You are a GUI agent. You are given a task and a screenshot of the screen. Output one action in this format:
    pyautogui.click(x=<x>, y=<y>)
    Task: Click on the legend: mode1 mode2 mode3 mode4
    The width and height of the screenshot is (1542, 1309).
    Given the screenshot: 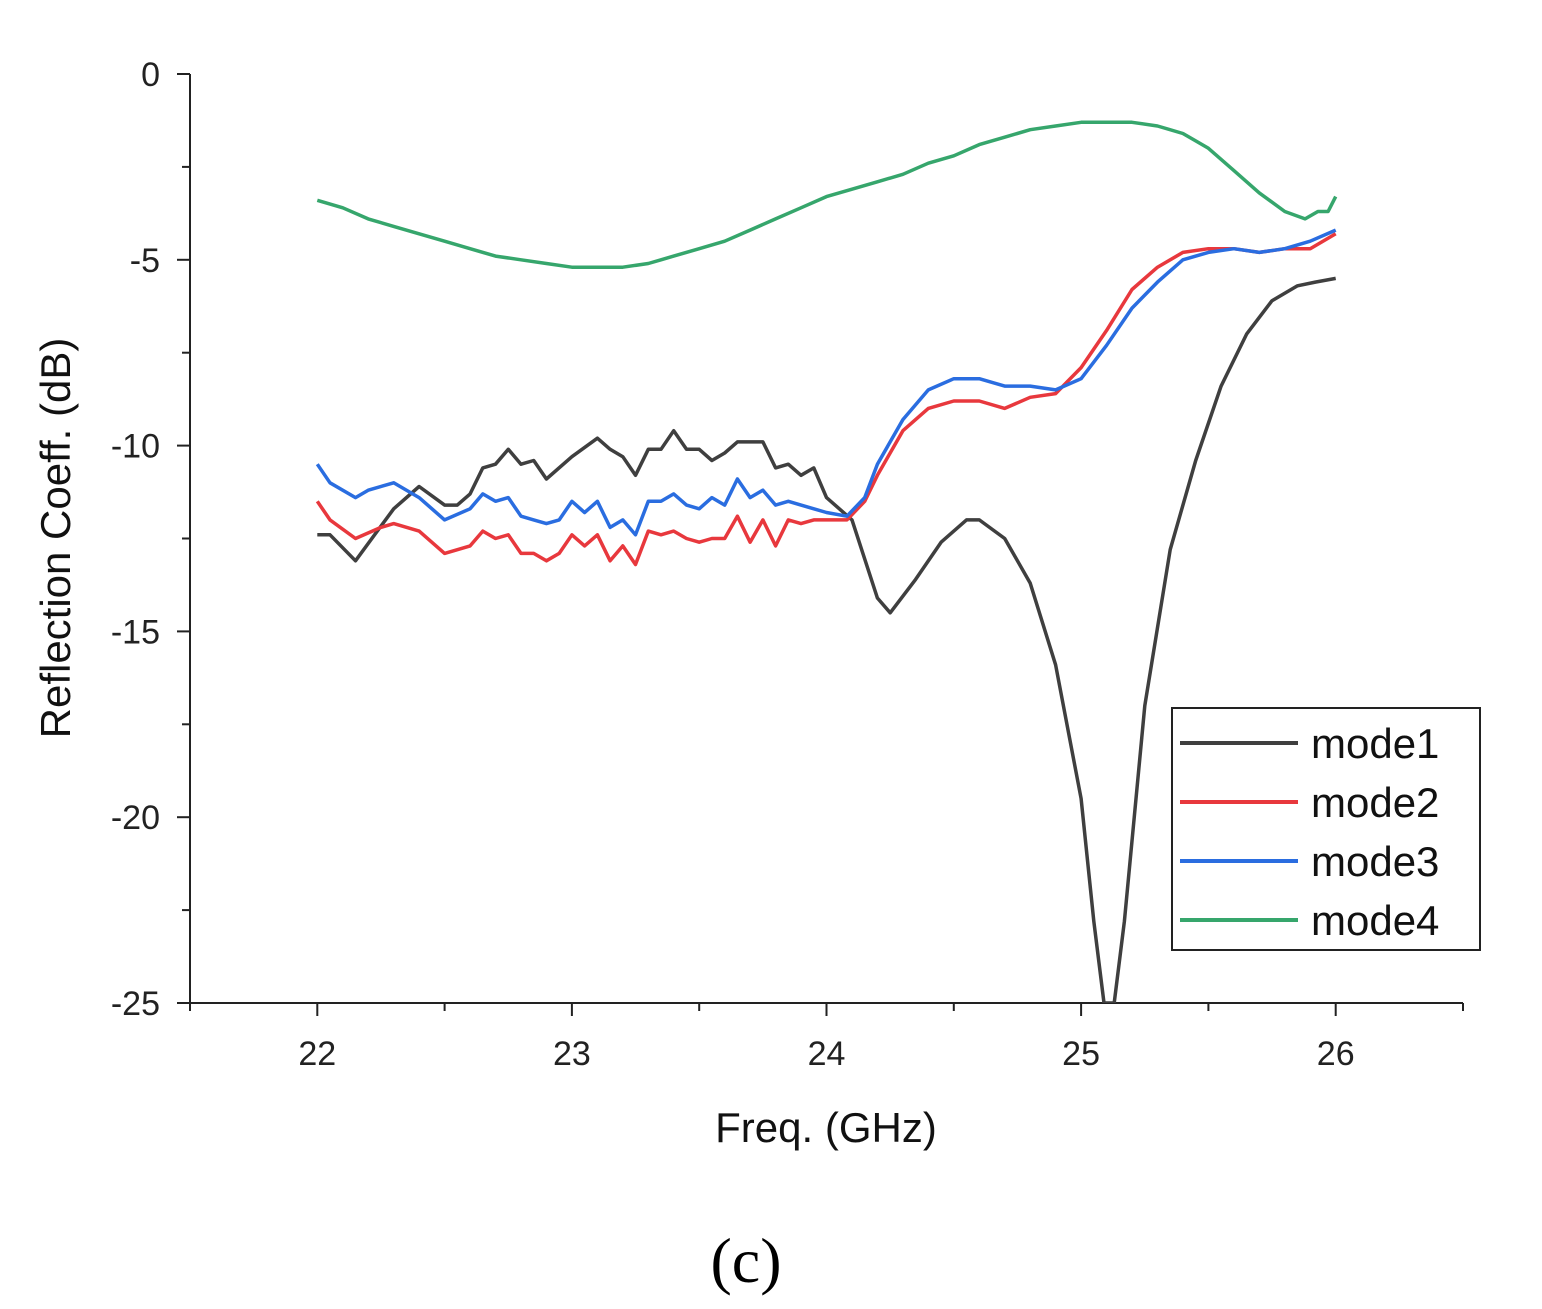 What is the action you would take?
    pyautogui.click(x=1326, y=829)
    